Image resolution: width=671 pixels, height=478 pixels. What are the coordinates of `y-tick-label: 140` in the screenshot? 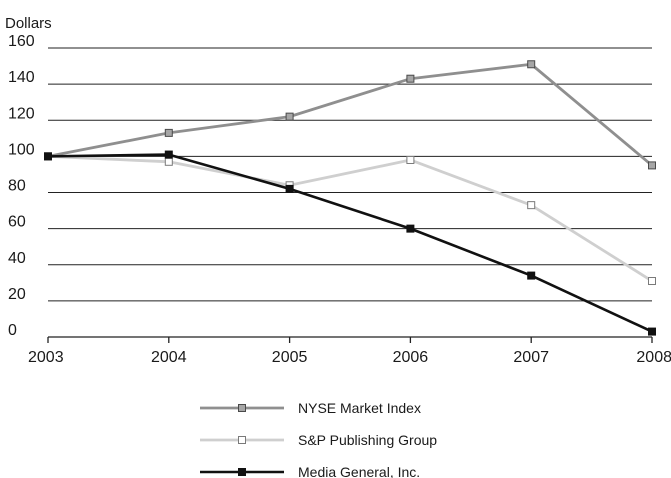 It's located at (21, 77).